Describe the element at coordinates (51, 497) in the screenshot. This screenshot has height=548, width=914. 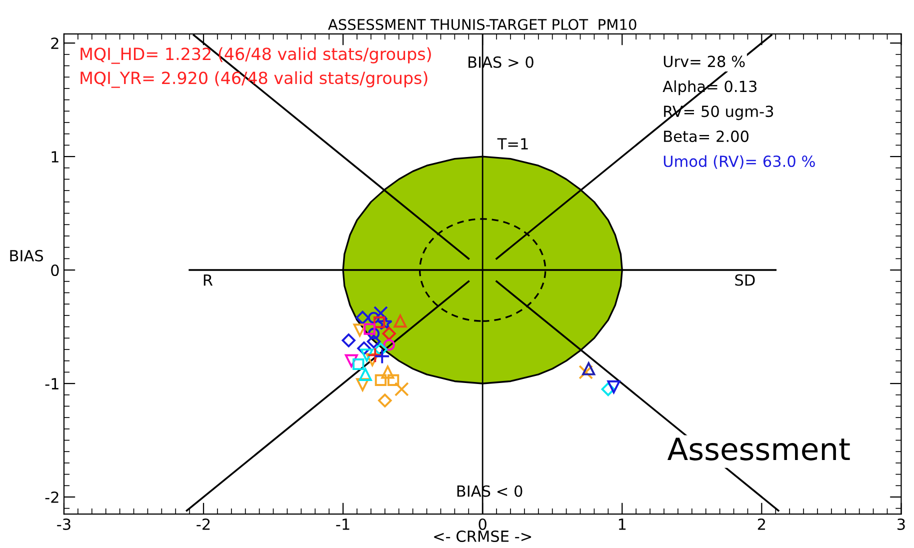
I see `y-tick-label: -2` at that location.